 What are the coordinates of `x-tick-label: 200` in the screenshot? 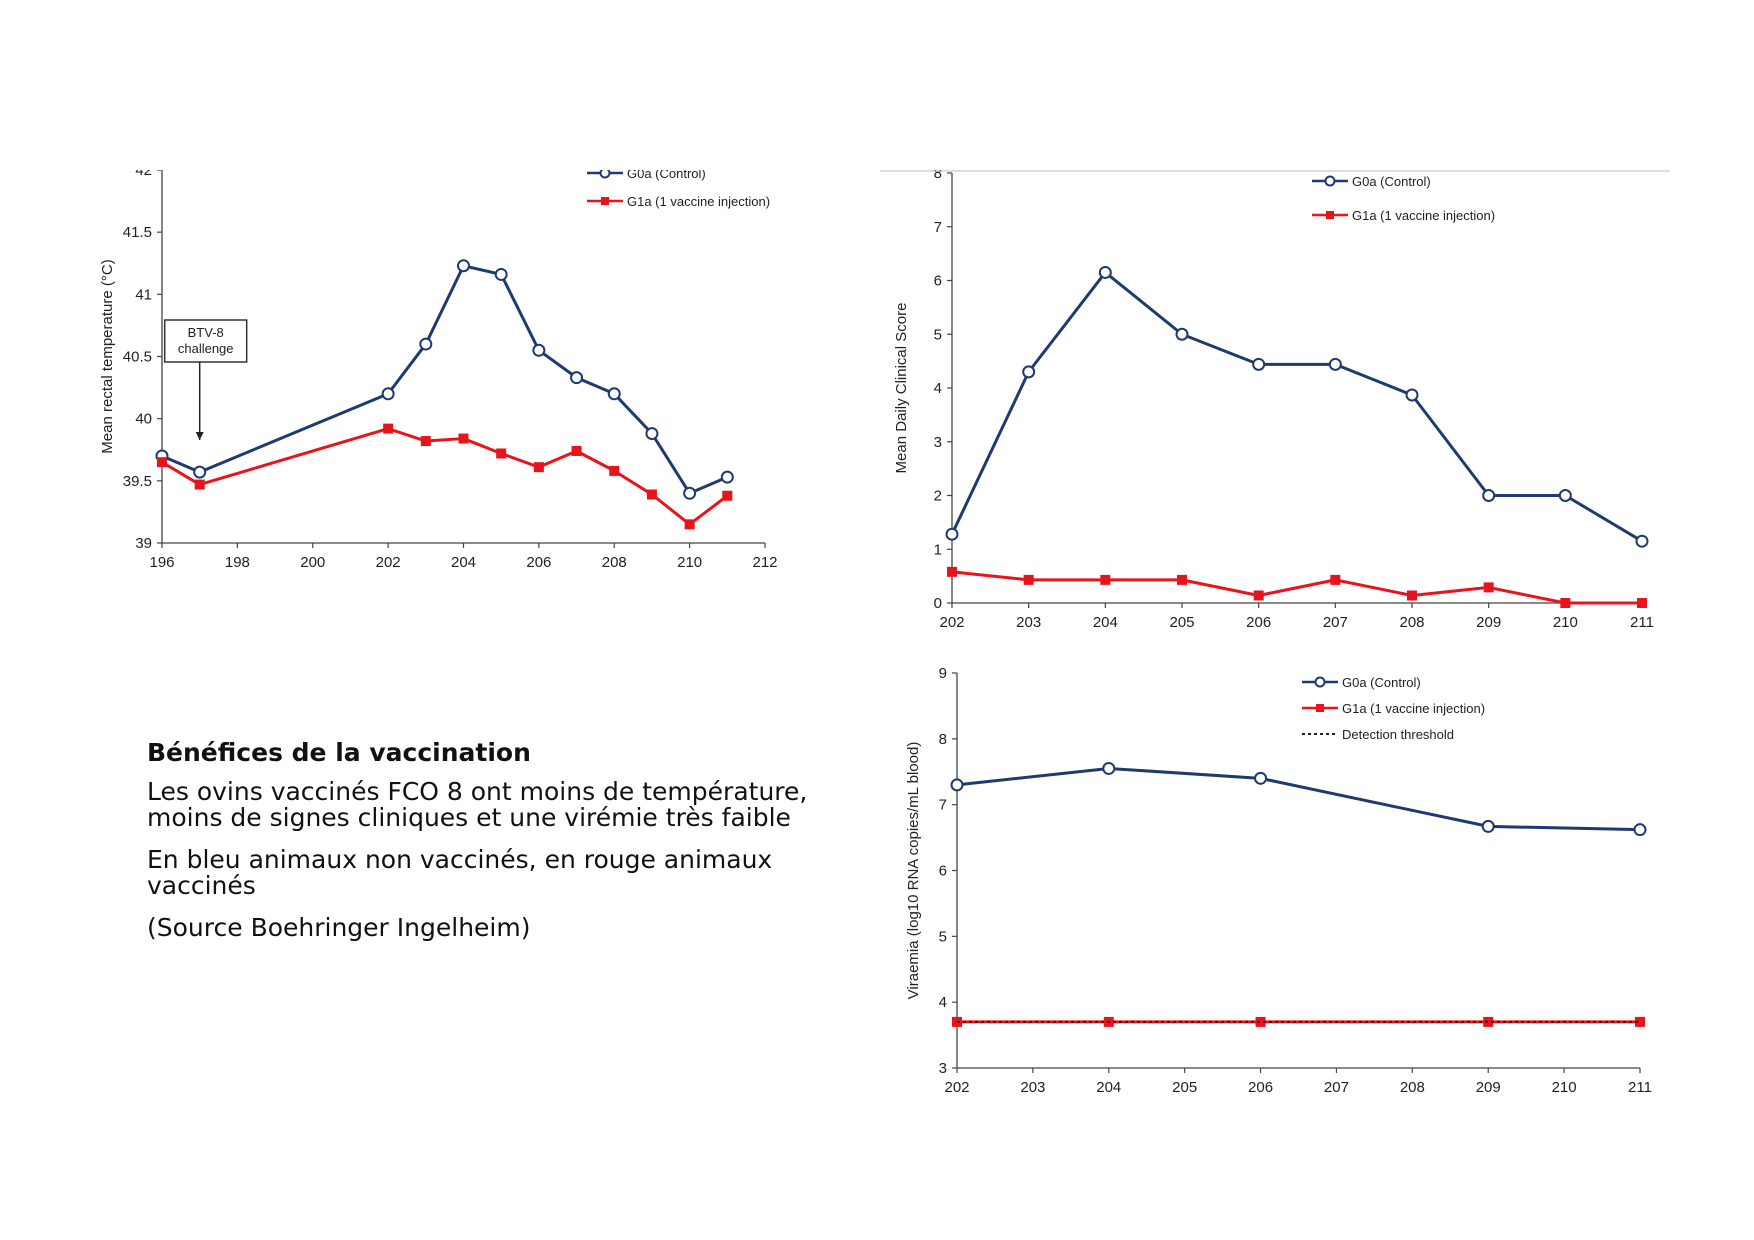 It's located at (312, 562).